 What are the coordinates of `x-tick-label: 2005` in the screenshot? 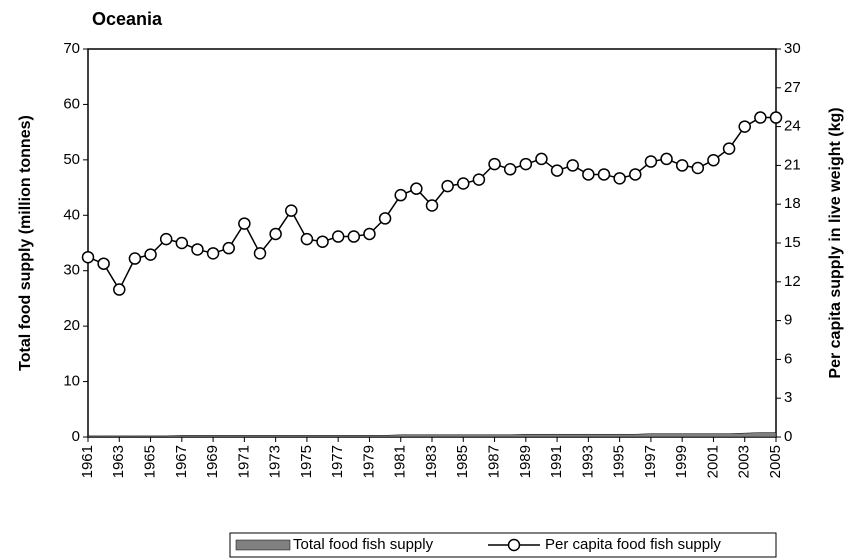 It's located at (775, 461).